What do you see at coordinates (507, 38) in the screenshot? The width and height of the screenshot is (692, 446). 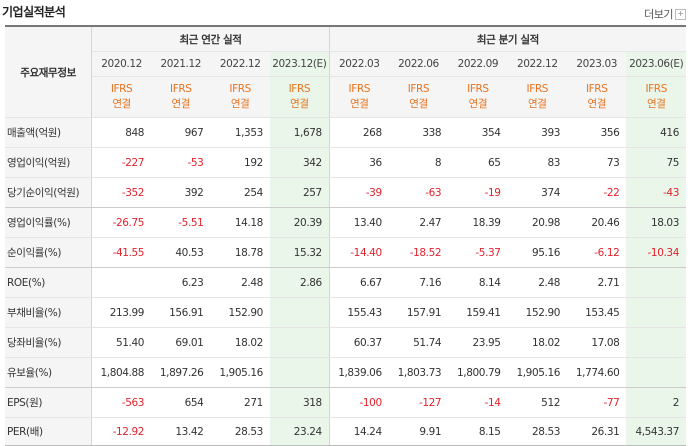 I see `quarter-group-header: 최근 분기 실적` at bounding box center [507, 38].